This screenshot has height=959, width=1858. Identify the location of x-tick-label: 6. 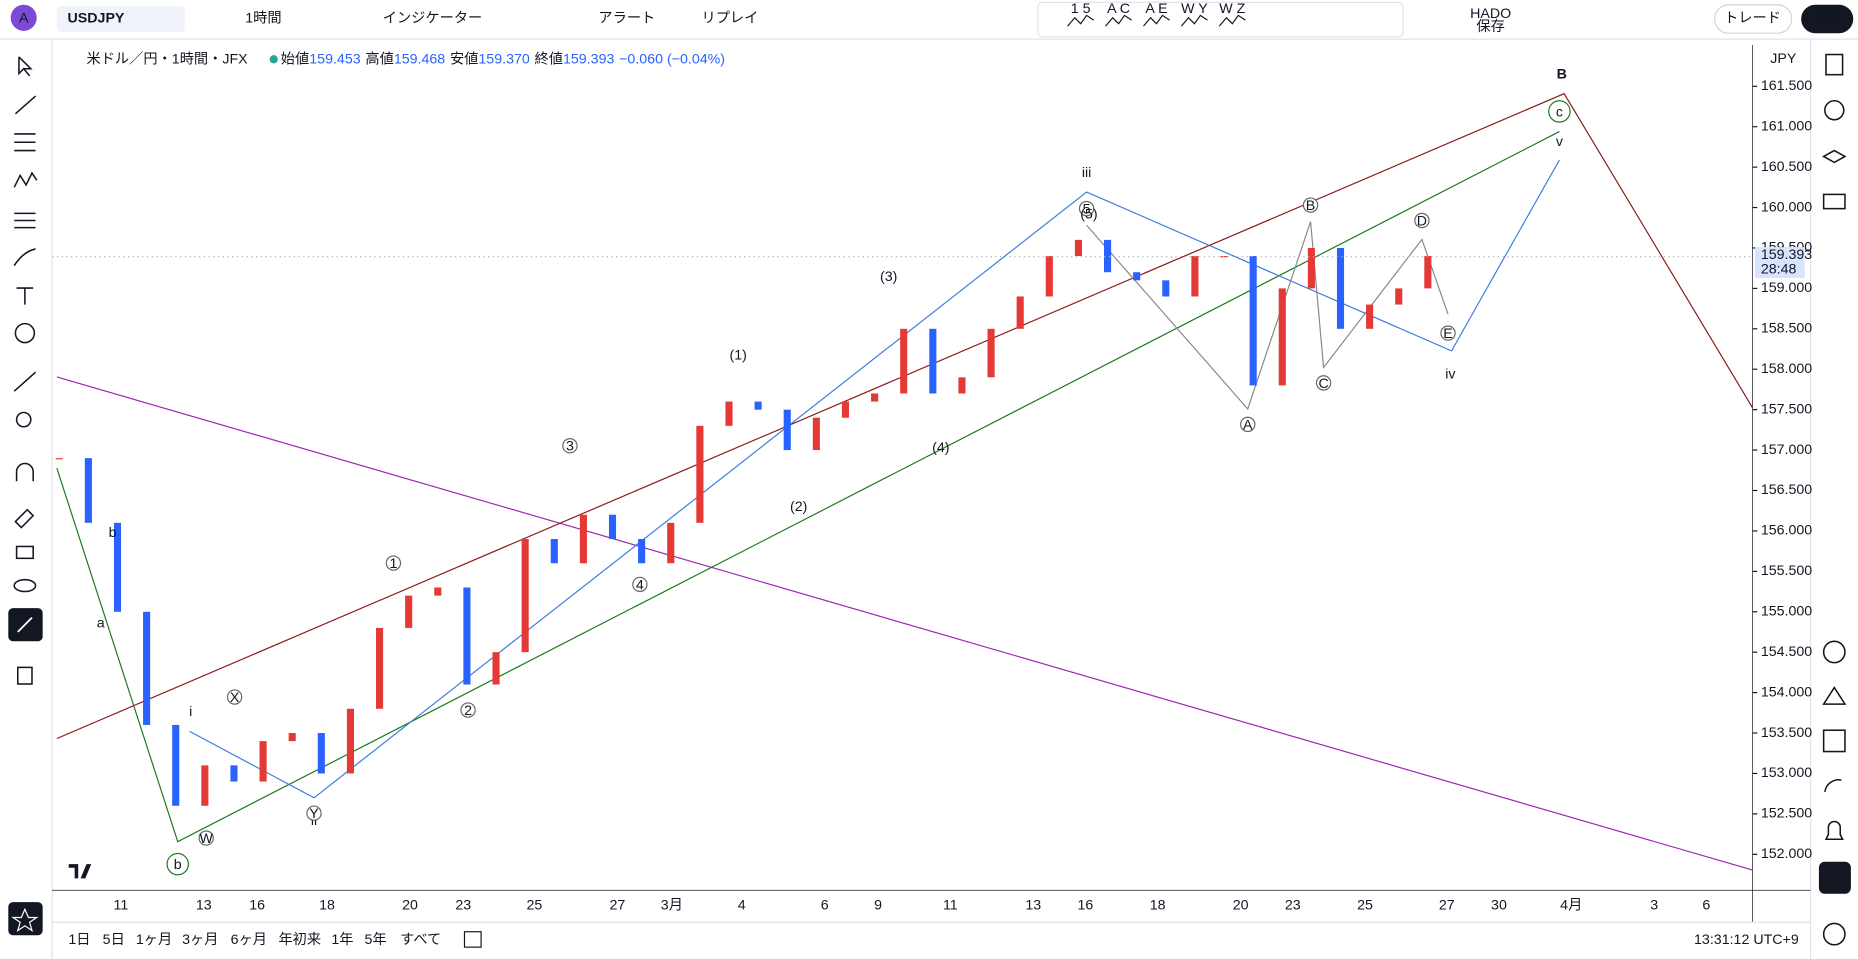
(1706, 905).